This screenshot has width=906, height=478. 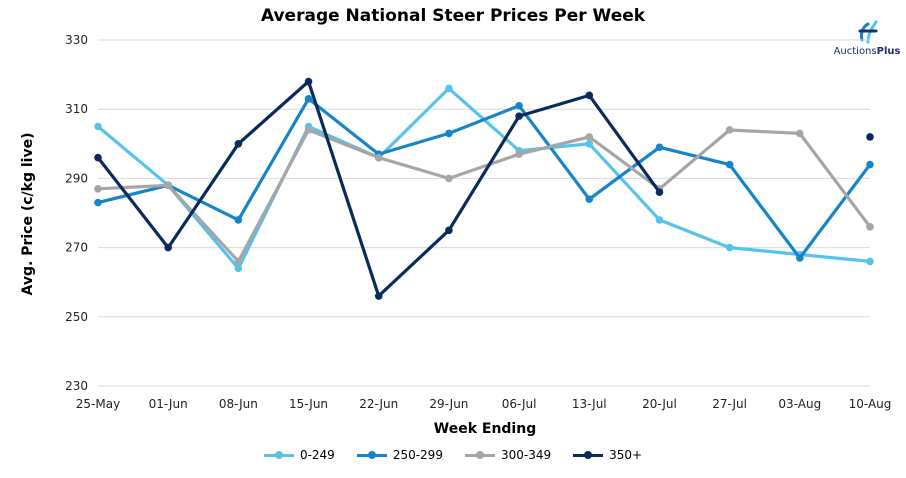 I want to click on x-tick-label: 01-Jun, so click(x=168, y=404).